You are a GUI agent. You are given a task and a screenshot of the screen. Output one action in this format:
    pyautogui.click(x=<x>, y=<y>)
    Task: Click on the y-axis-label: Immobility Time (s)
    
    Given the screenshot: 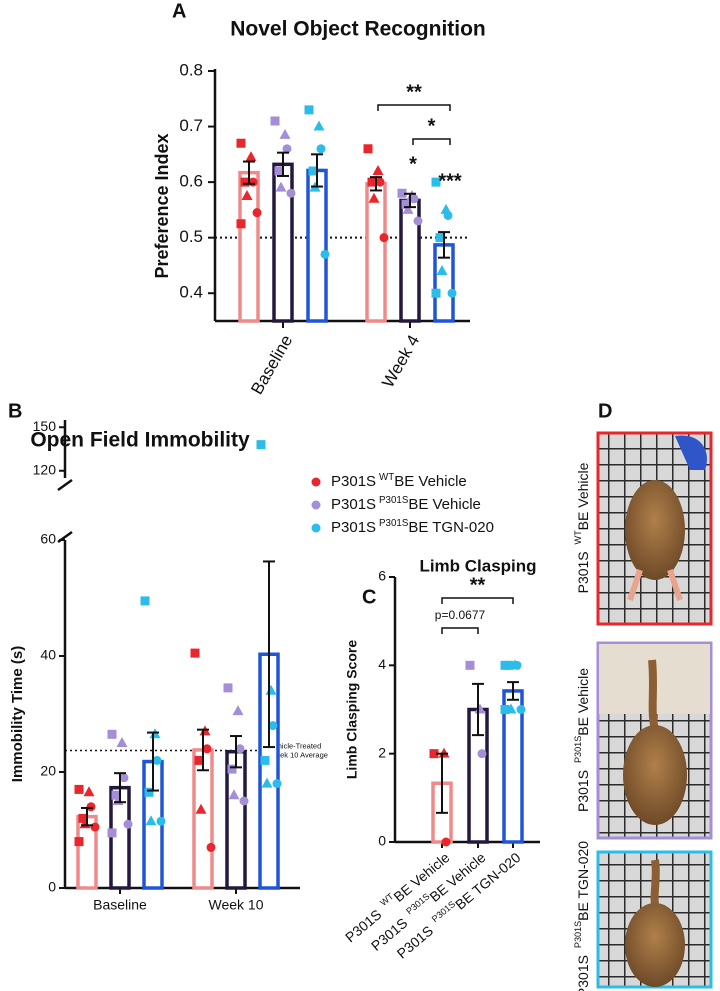 What is the action you would take?
    pyautogui.click(x=17, y=714)
    